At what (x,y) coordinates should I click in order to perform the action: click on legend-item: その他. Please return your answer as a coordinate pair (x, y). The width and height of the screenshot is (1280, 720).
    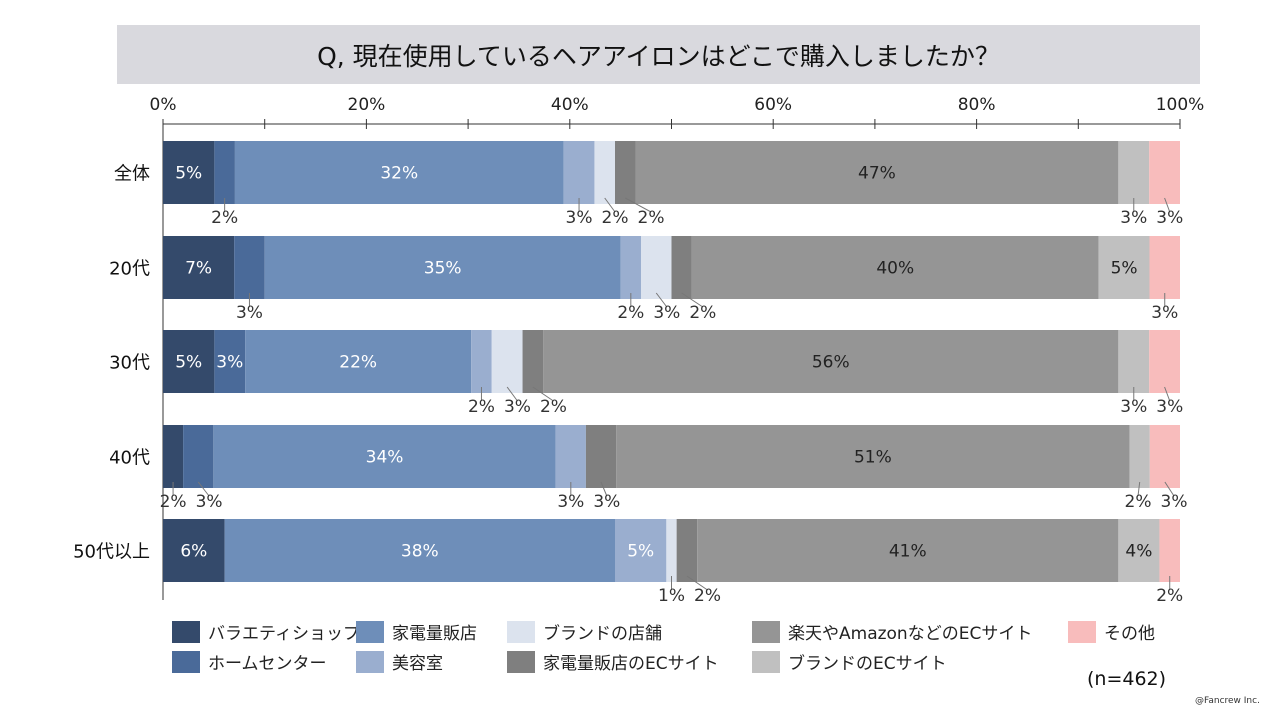
    Looking at the image, I should click on (1111, 631).